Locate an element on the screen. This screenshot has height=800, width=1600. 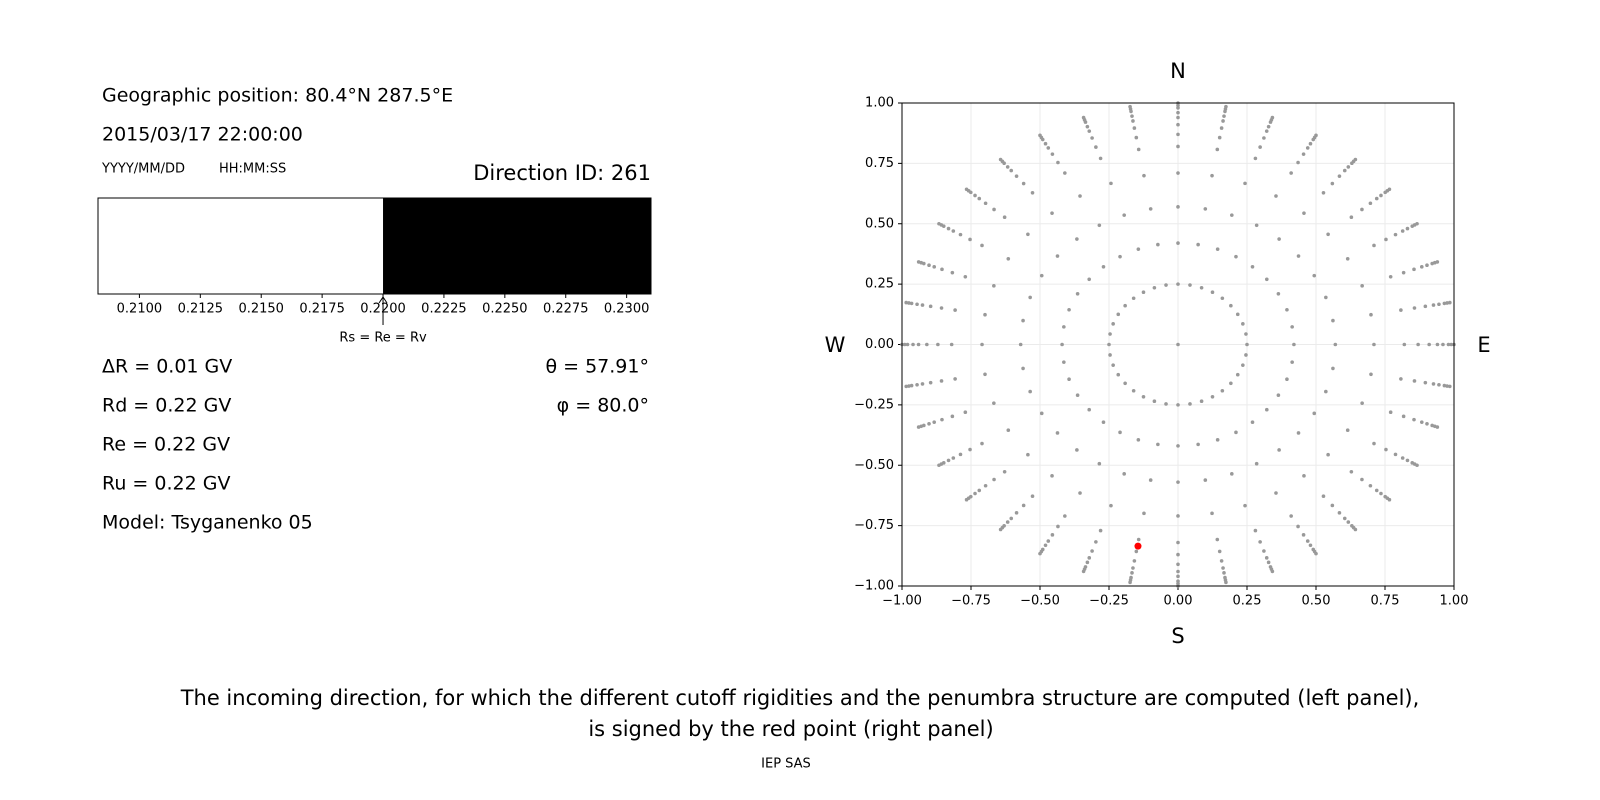
result: Rd = 0.22 GV is located at coordinates (166, 406).